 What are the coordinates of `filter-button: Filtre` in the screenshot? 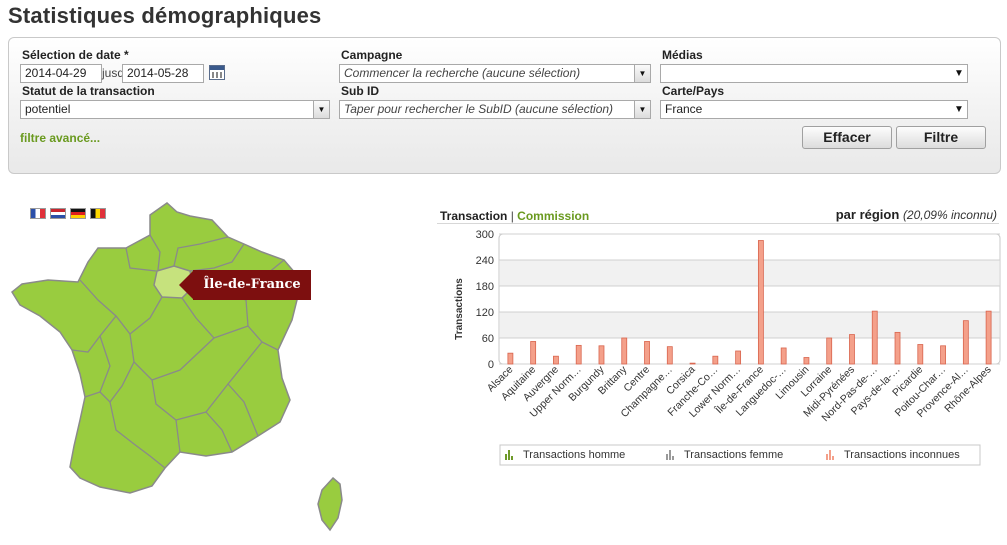 It's located at (941, 137).